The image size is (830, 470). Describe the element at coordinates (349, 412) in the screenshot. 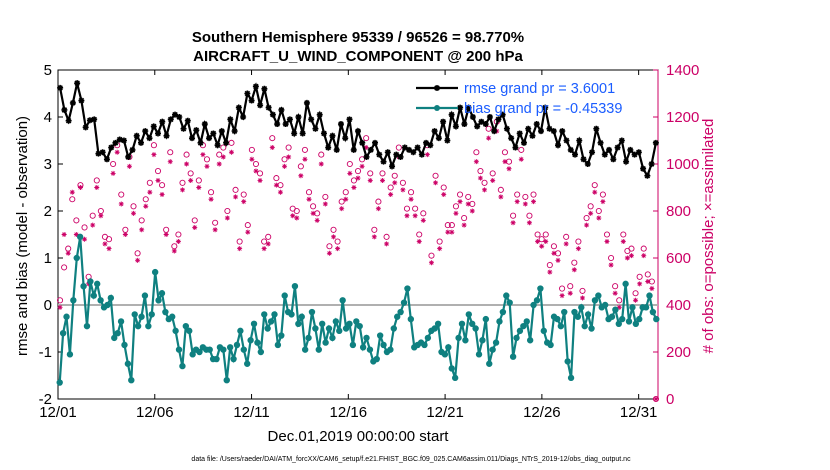

I see `x-tick-label: 12/16` at that location.